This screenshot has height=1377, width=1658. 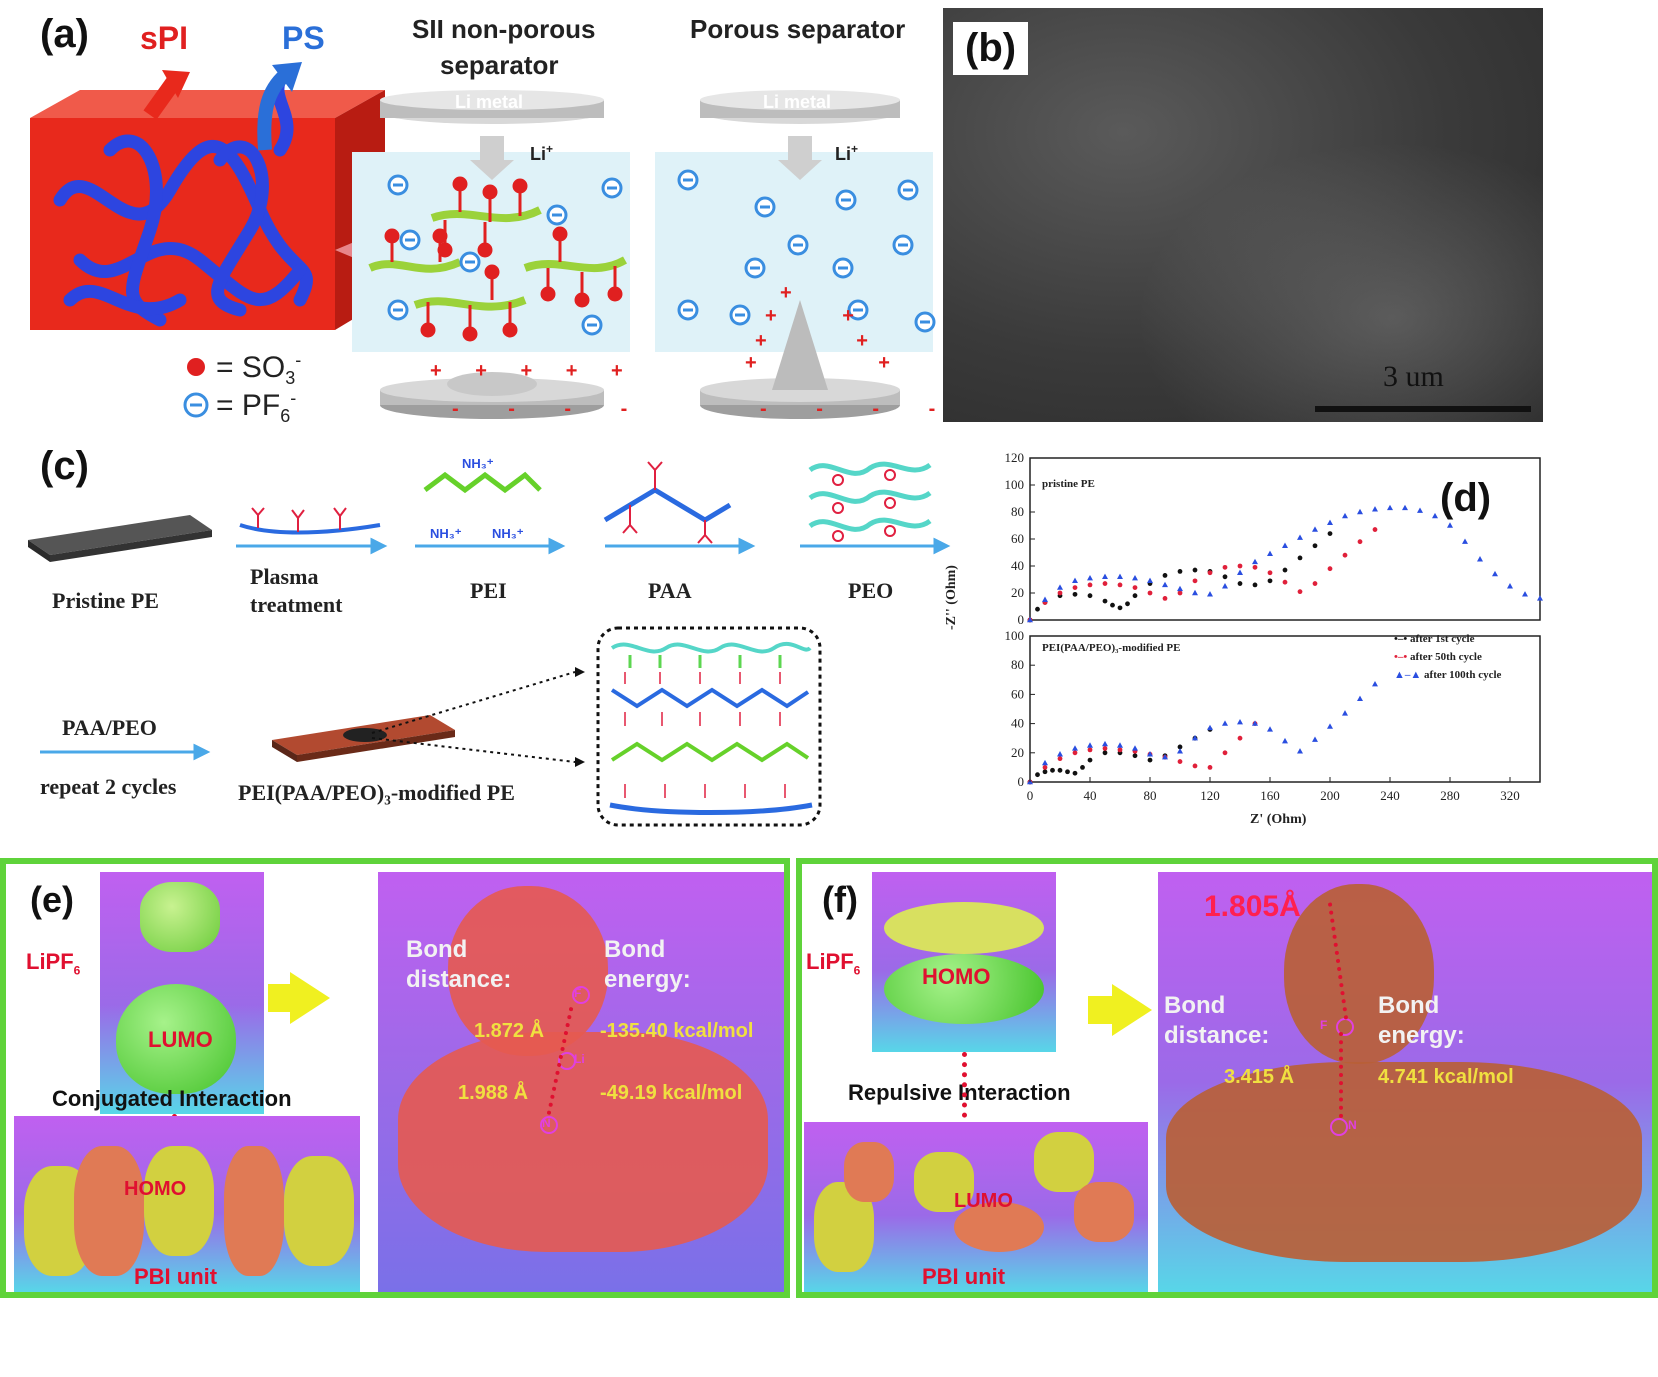 I want to click on porous-plus-charges-2: + +, so click(x=824, y=316).